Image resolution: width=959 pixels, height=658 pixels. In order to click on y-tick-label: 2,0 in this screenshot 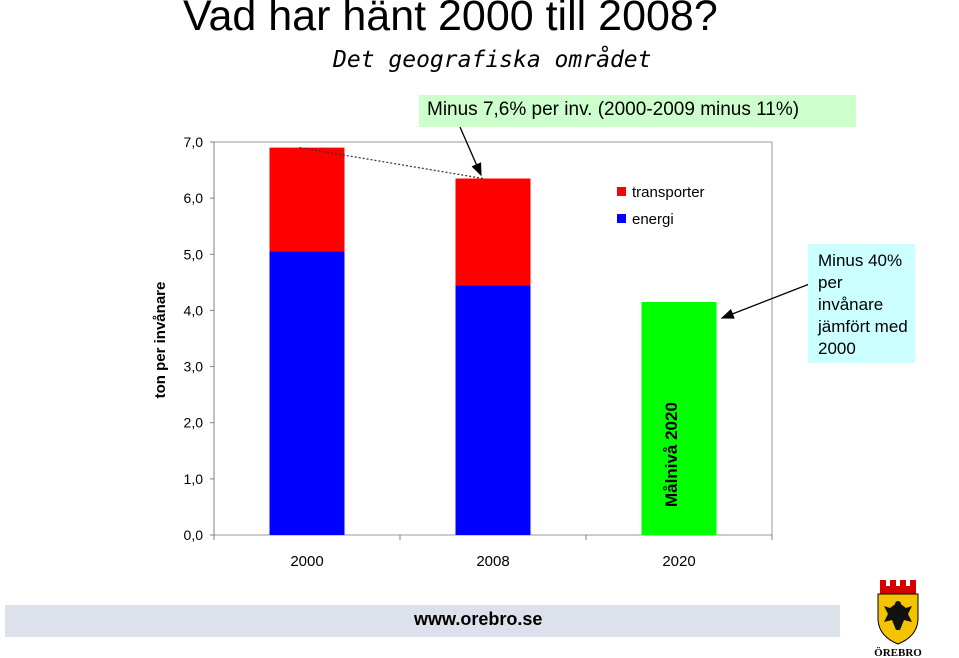, I will do `click(194, 423)`.